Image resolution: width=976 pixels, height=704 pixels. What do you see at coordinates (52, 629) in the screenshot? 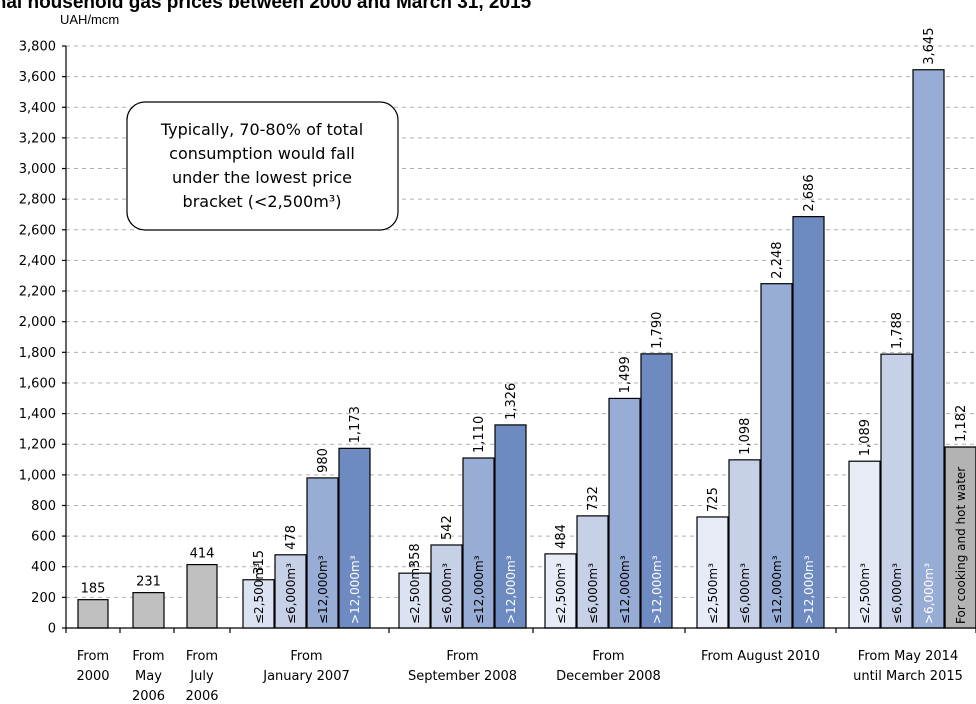
I see `y-tick-label: 0` at bounding box center [52, 629].